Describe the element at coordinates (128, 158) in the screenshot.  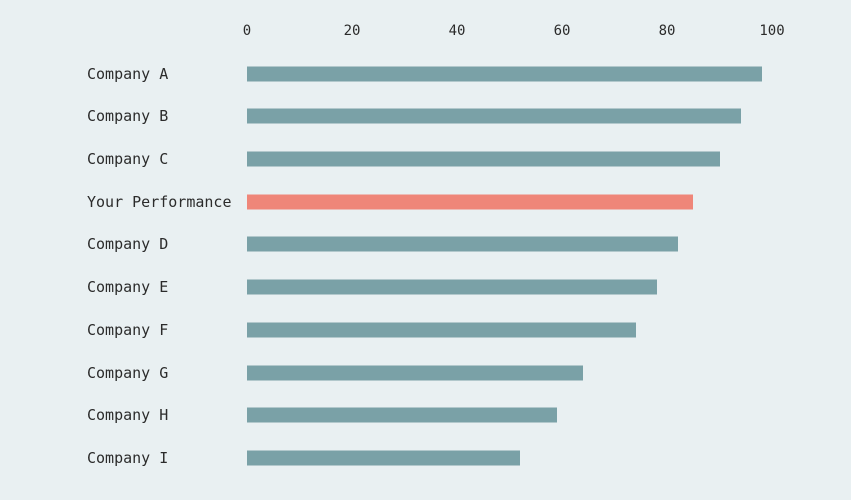
I see `row-label: Company C` at that location.